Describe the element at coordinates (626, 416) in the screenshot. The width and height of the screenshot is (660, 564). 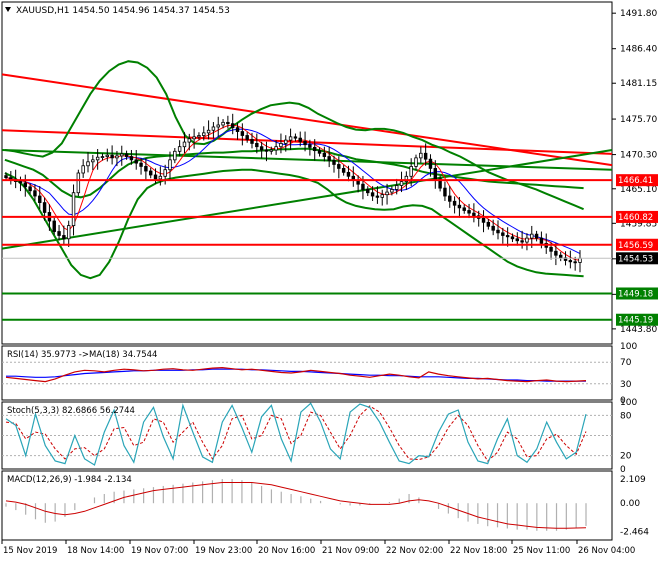
I see `stoch-axis-label: 80` at that location.